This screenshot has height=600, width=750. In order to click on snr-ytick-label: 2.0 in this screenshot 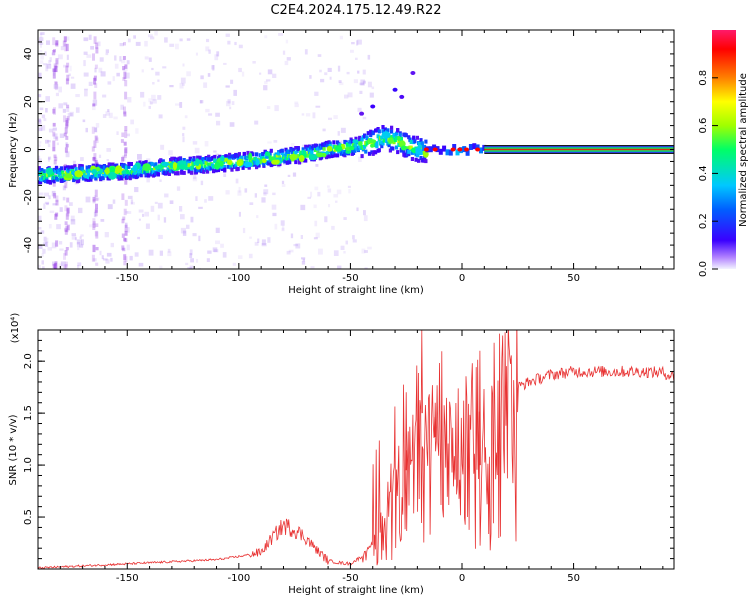, I will do `click(28, 361)`.